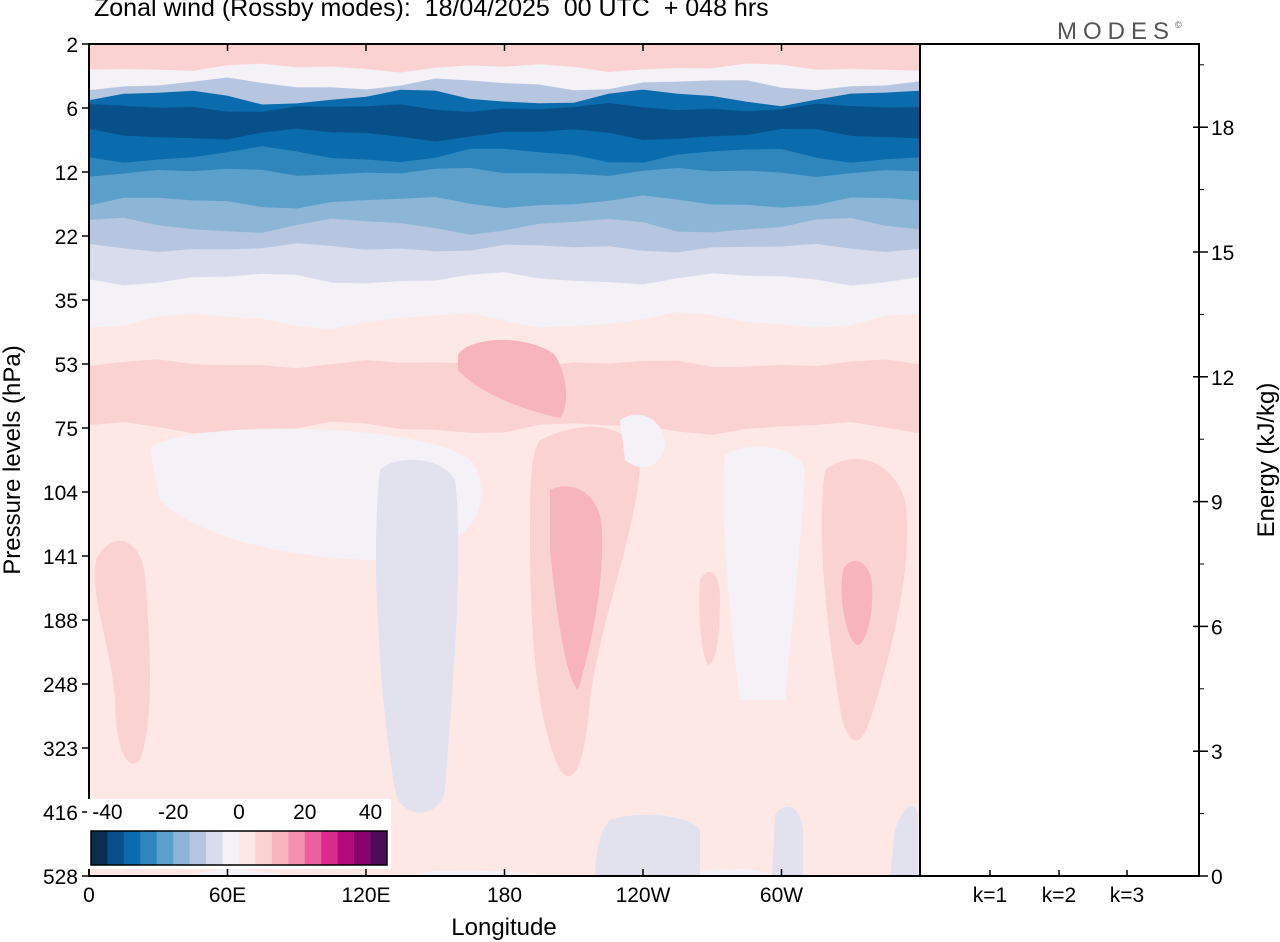  I want to click on y-tick-label: 2, so click(72, 45).